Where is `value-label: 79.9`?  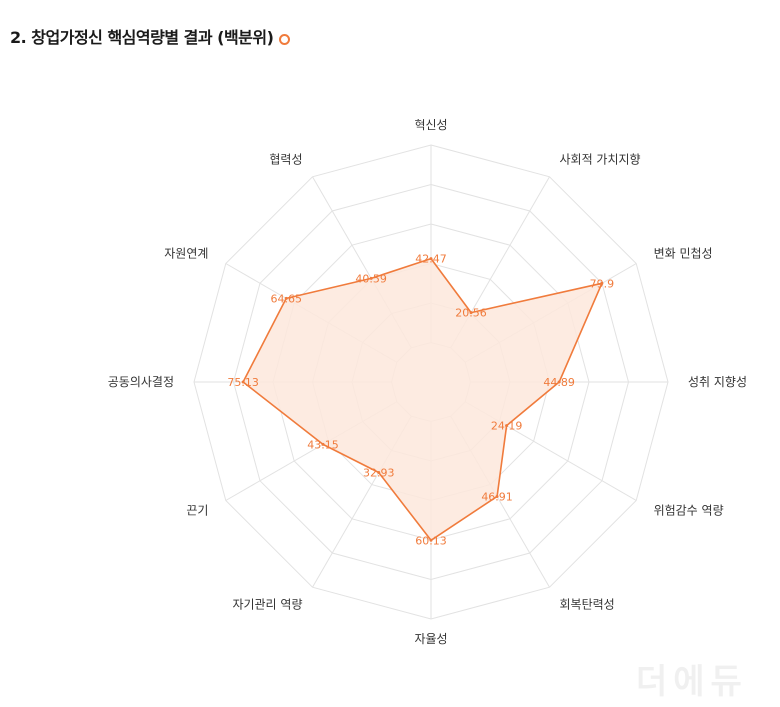
value-label: 79.9 is located at coordinates (602, 283).